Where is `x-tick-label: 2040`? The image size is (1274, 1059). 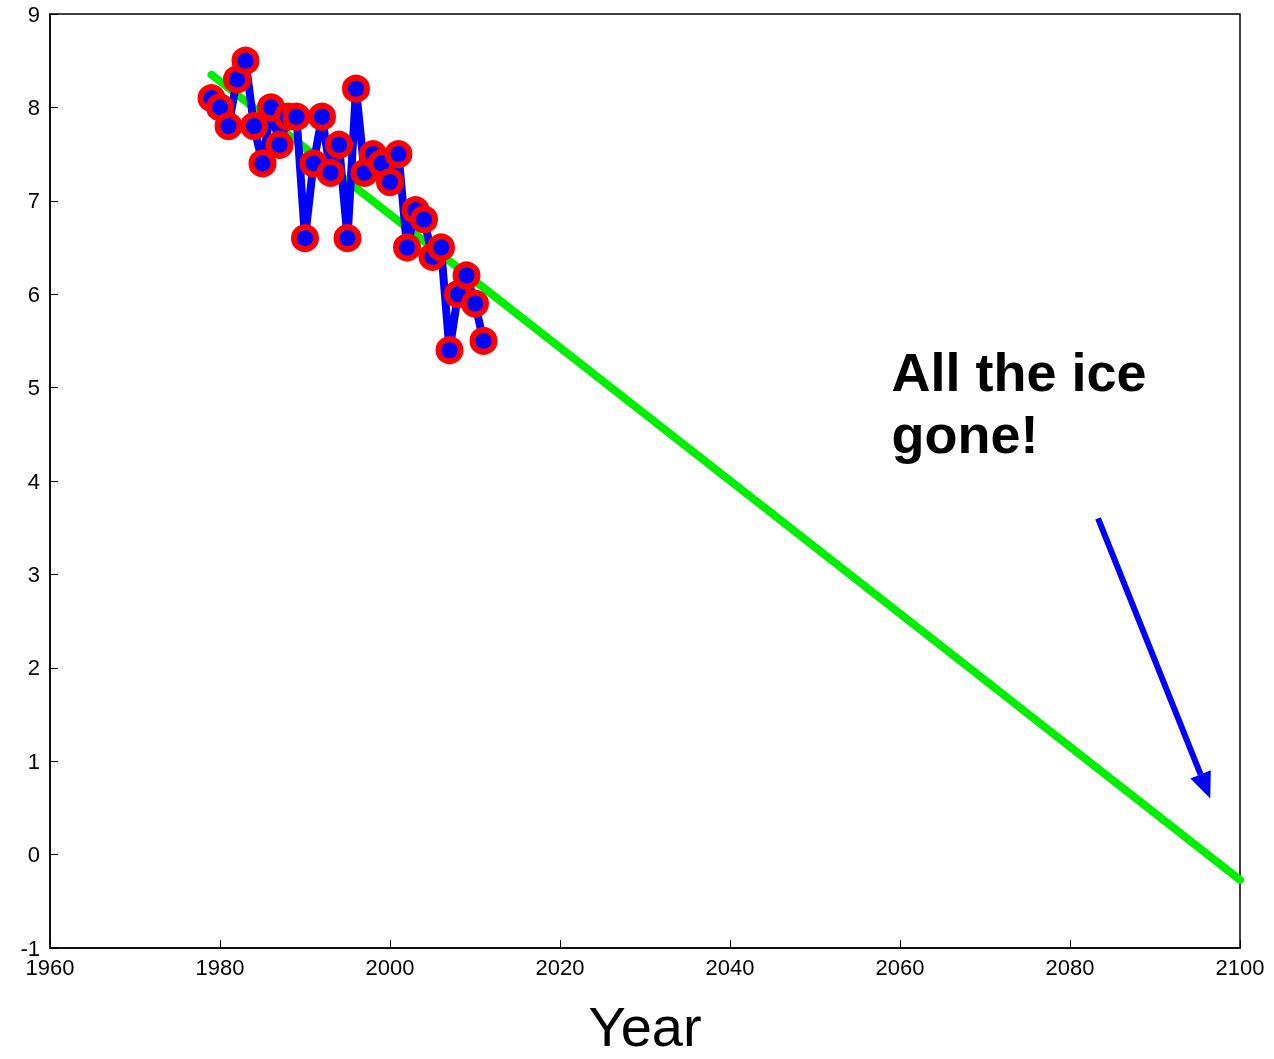 x-tick-label: 2040 is located at coordinates (730, 967).